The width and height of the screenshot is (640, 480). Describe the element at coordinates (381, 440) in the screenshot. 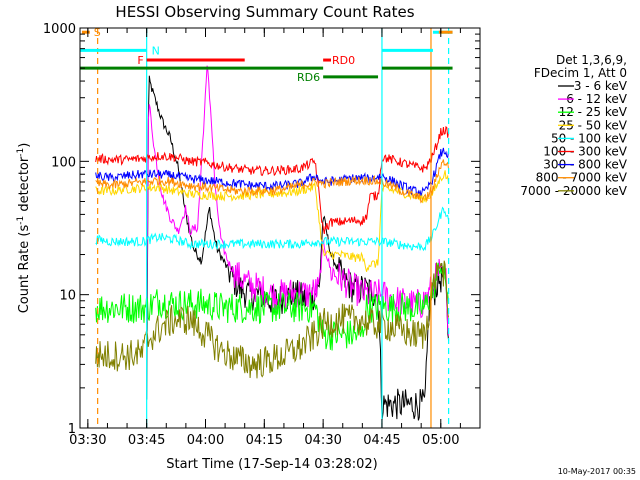

I see `x-tick-label: 04:45` at that location.